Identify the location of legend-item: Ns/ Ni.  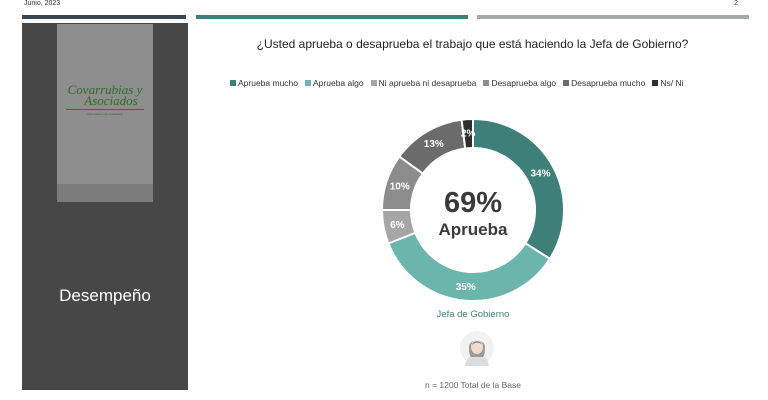
(668, 83).